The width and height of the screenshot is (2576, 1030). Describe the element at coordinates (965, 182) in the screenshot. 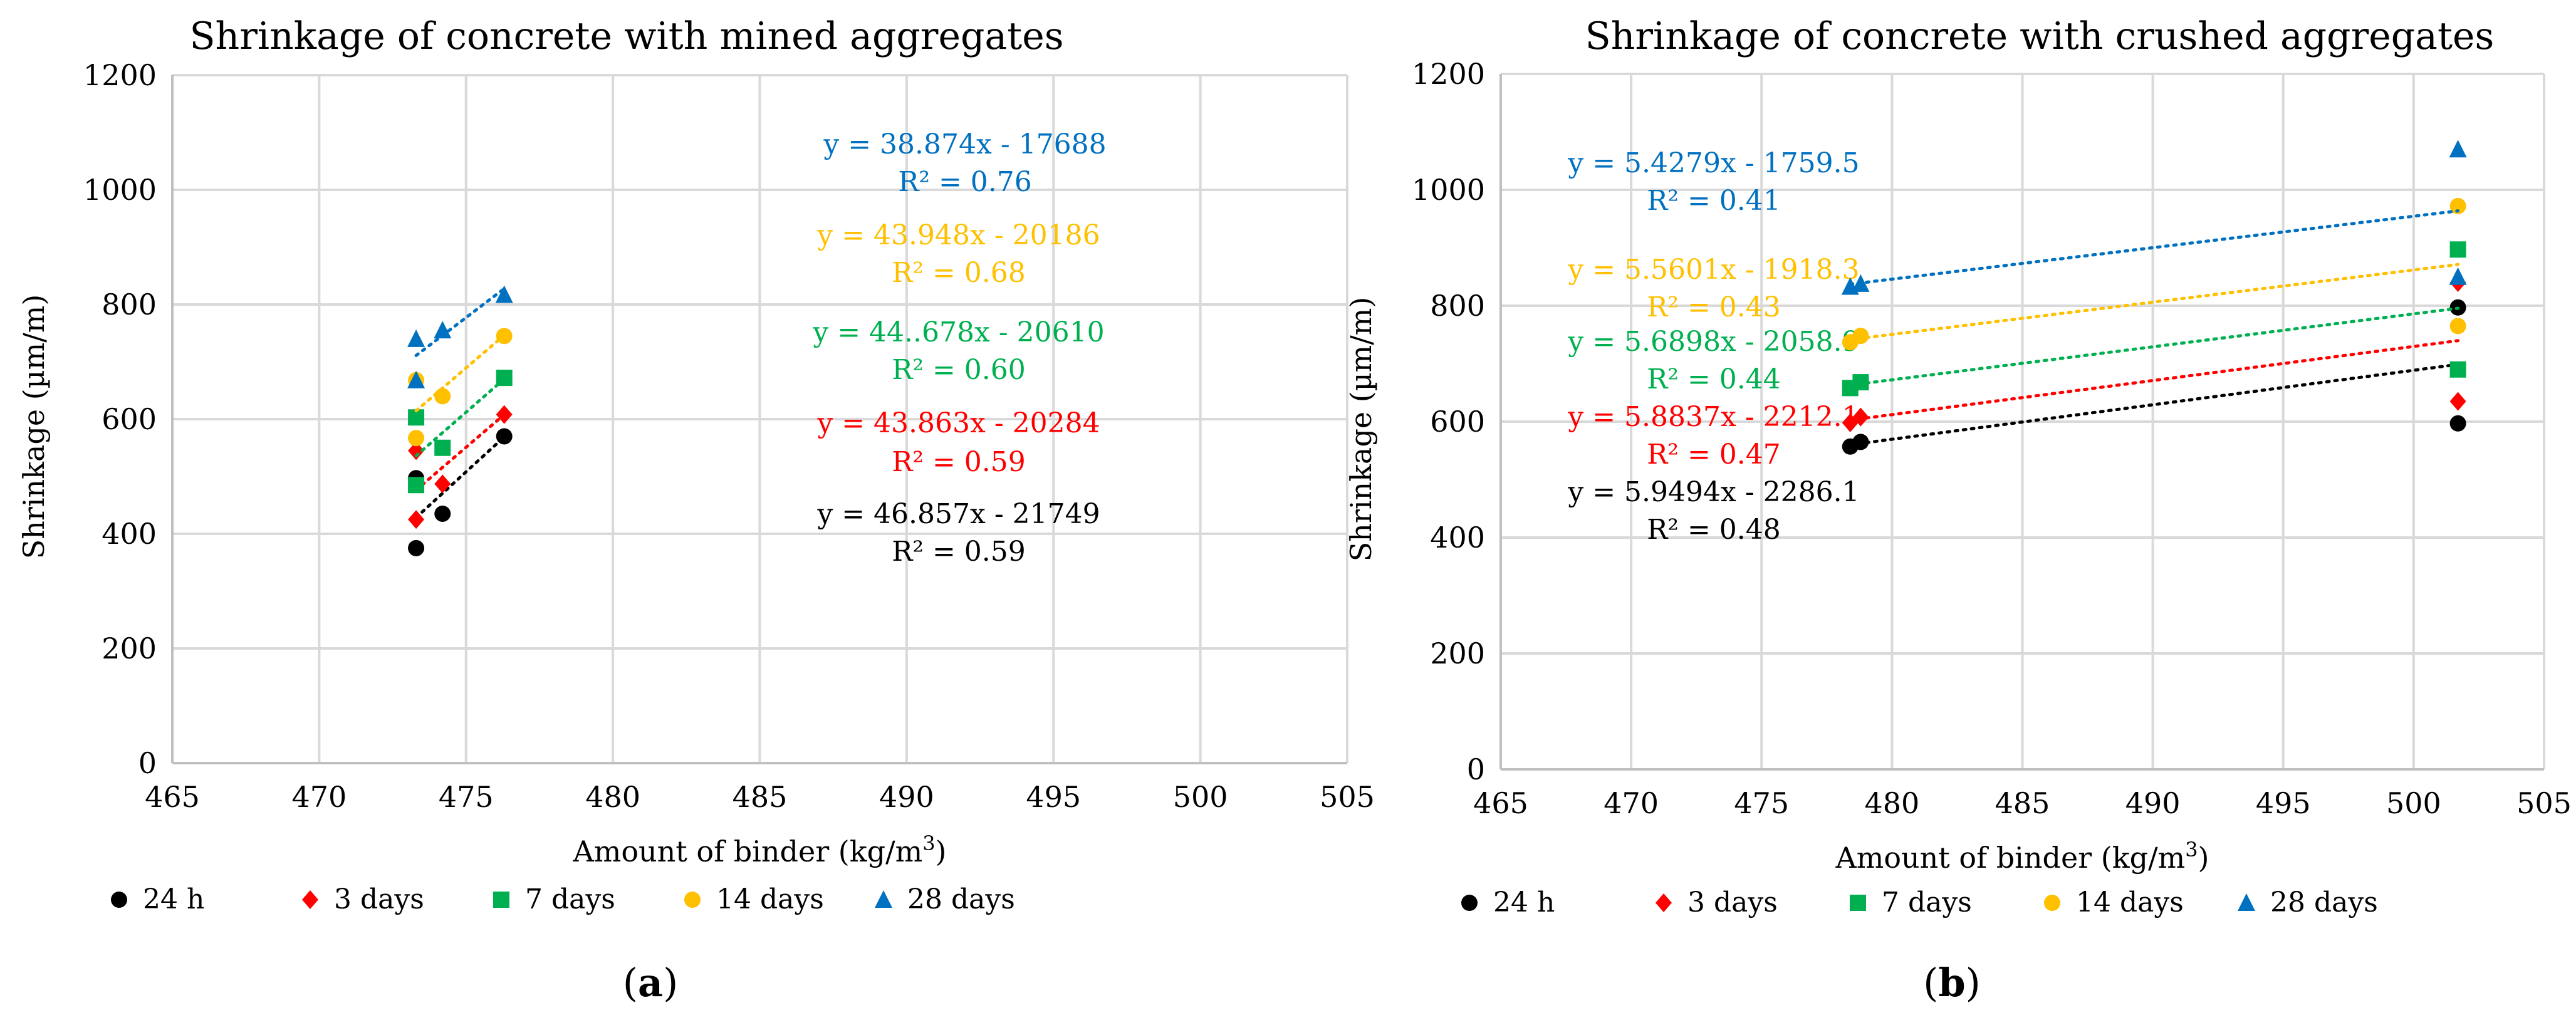

I see `trendline-r2-28d: R² = 0.76` at that location.